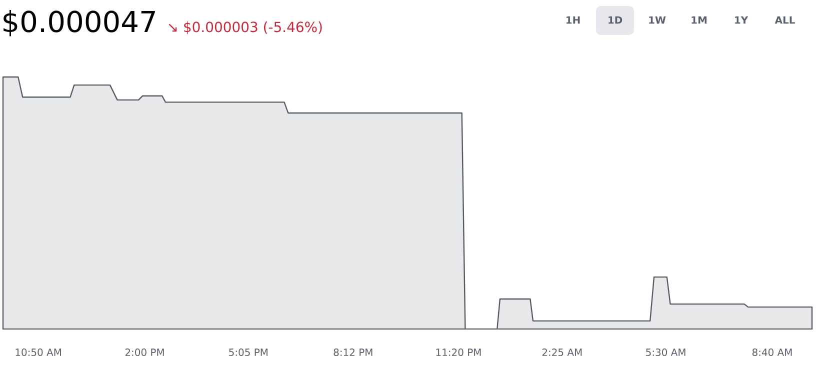 The width and height of the screenshot is (820, 375). What do you see at coordinates (38, 352) in the screenshot?
I see `x-tick-label: 10:50 AM` at bounding box center [38, 352].